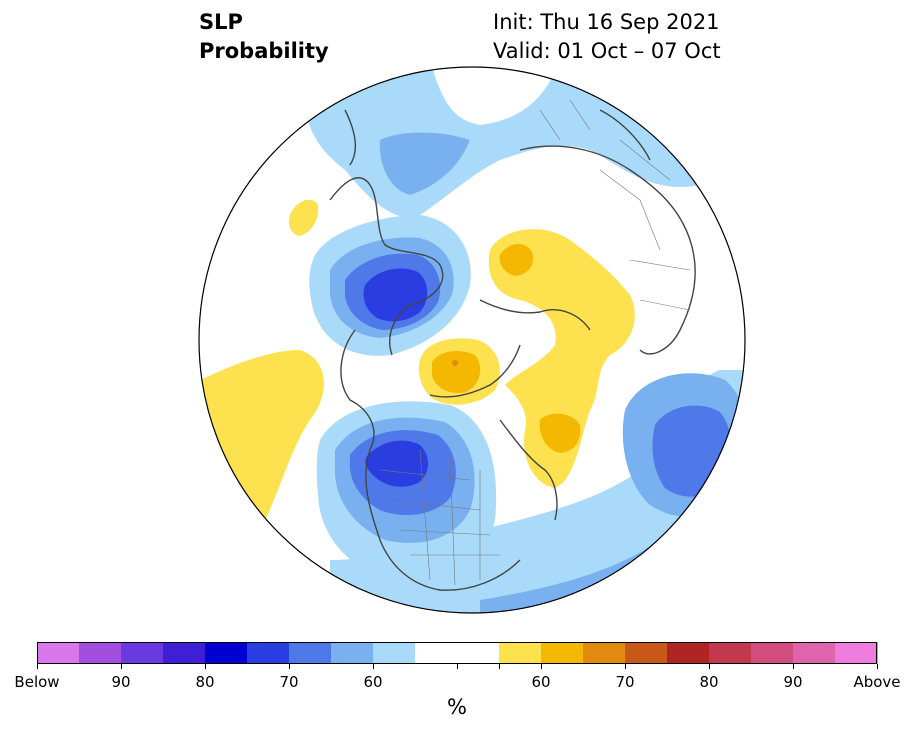 The height and width of the screenshot is (732, 915). What do you see at coordinates (264, 51) in the screenshot?
I see `title-quantity: Probability` at bounding box center [264, 51].